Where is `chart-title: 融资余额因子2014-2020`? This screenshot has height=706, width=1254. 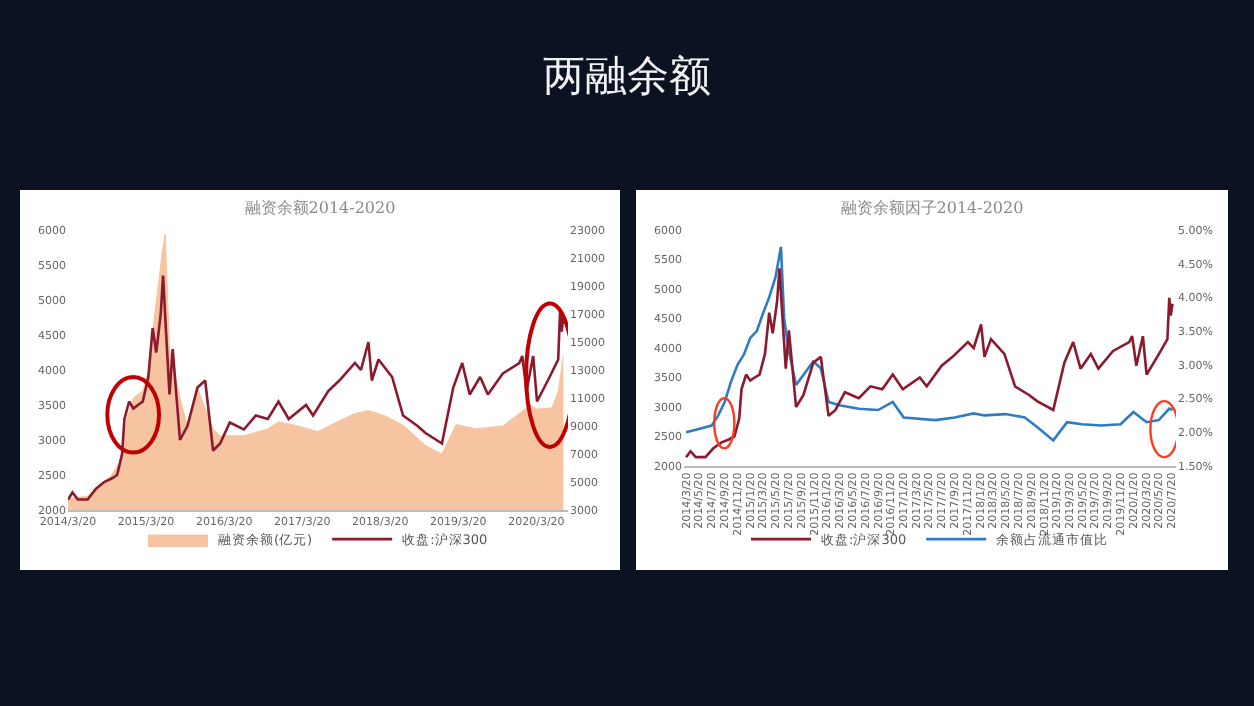
chart-title: 融资余额因子2014-2020 is located at coordinates (932, 207).